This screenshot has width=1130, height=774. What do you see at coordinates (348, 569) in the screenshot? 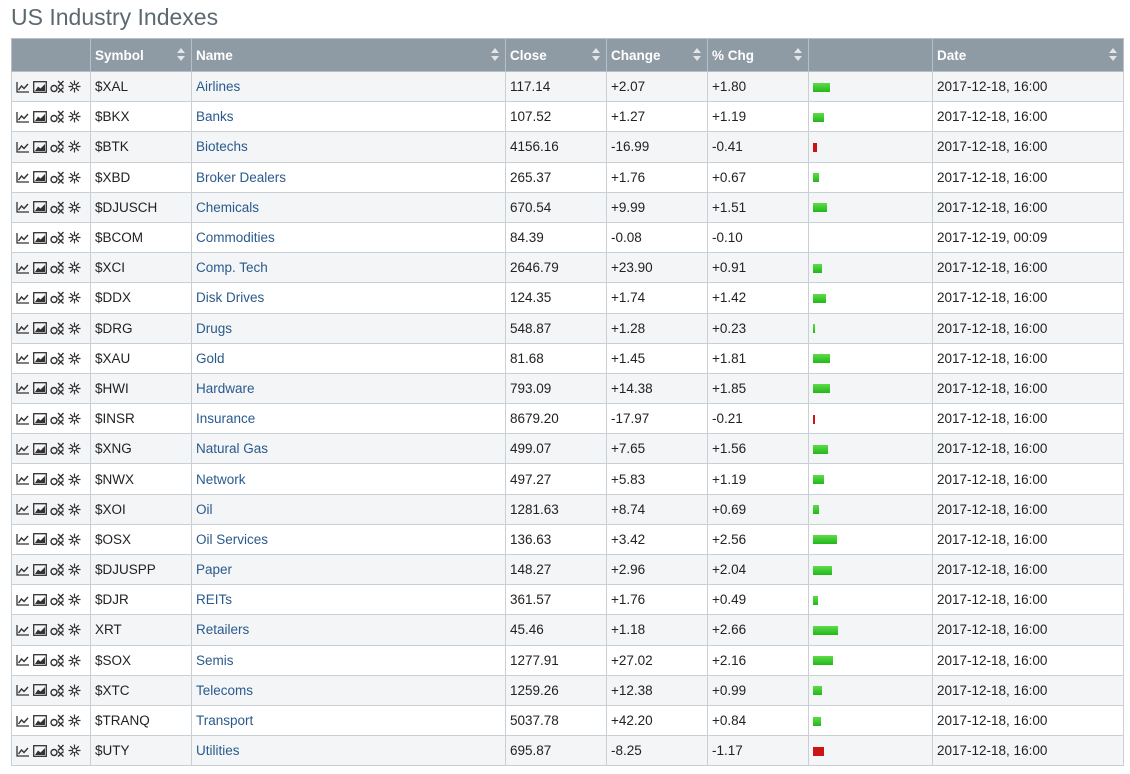
I see `index-name-link-cell: Paper` at bounding box center [348, 569].